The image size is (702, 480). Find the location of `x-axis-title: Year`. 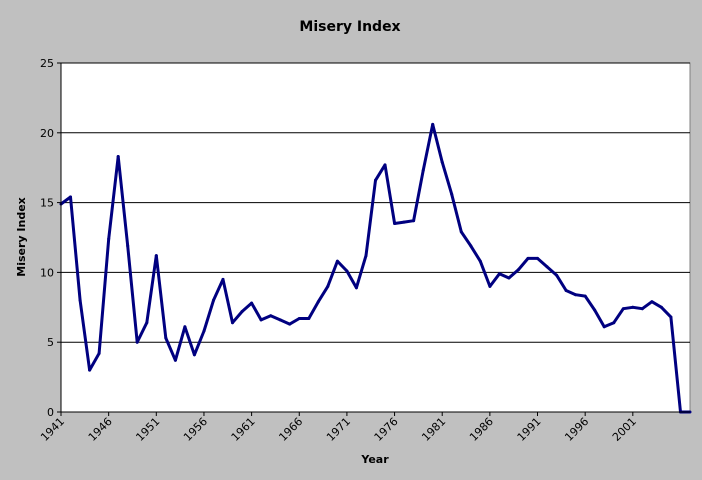

x-axis-title: Year is located at coordinates (374, 459).